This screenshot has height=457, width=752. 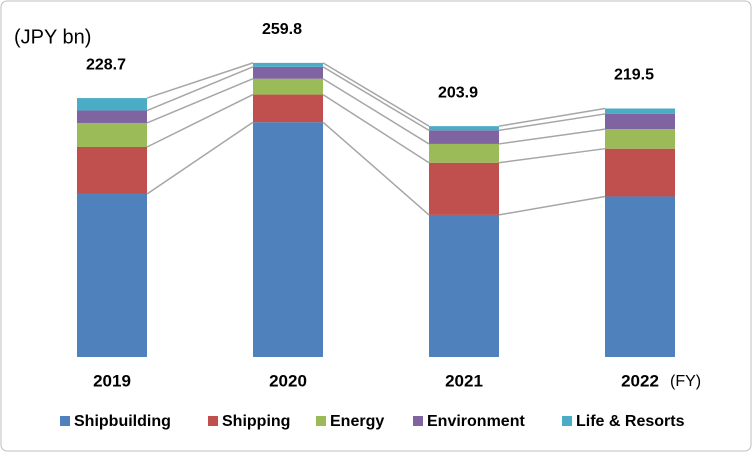 What do you see at coordinates (464, 380) in the screenshot?
I see `x-tick-label: 2021` at bounding box center [464, 380].